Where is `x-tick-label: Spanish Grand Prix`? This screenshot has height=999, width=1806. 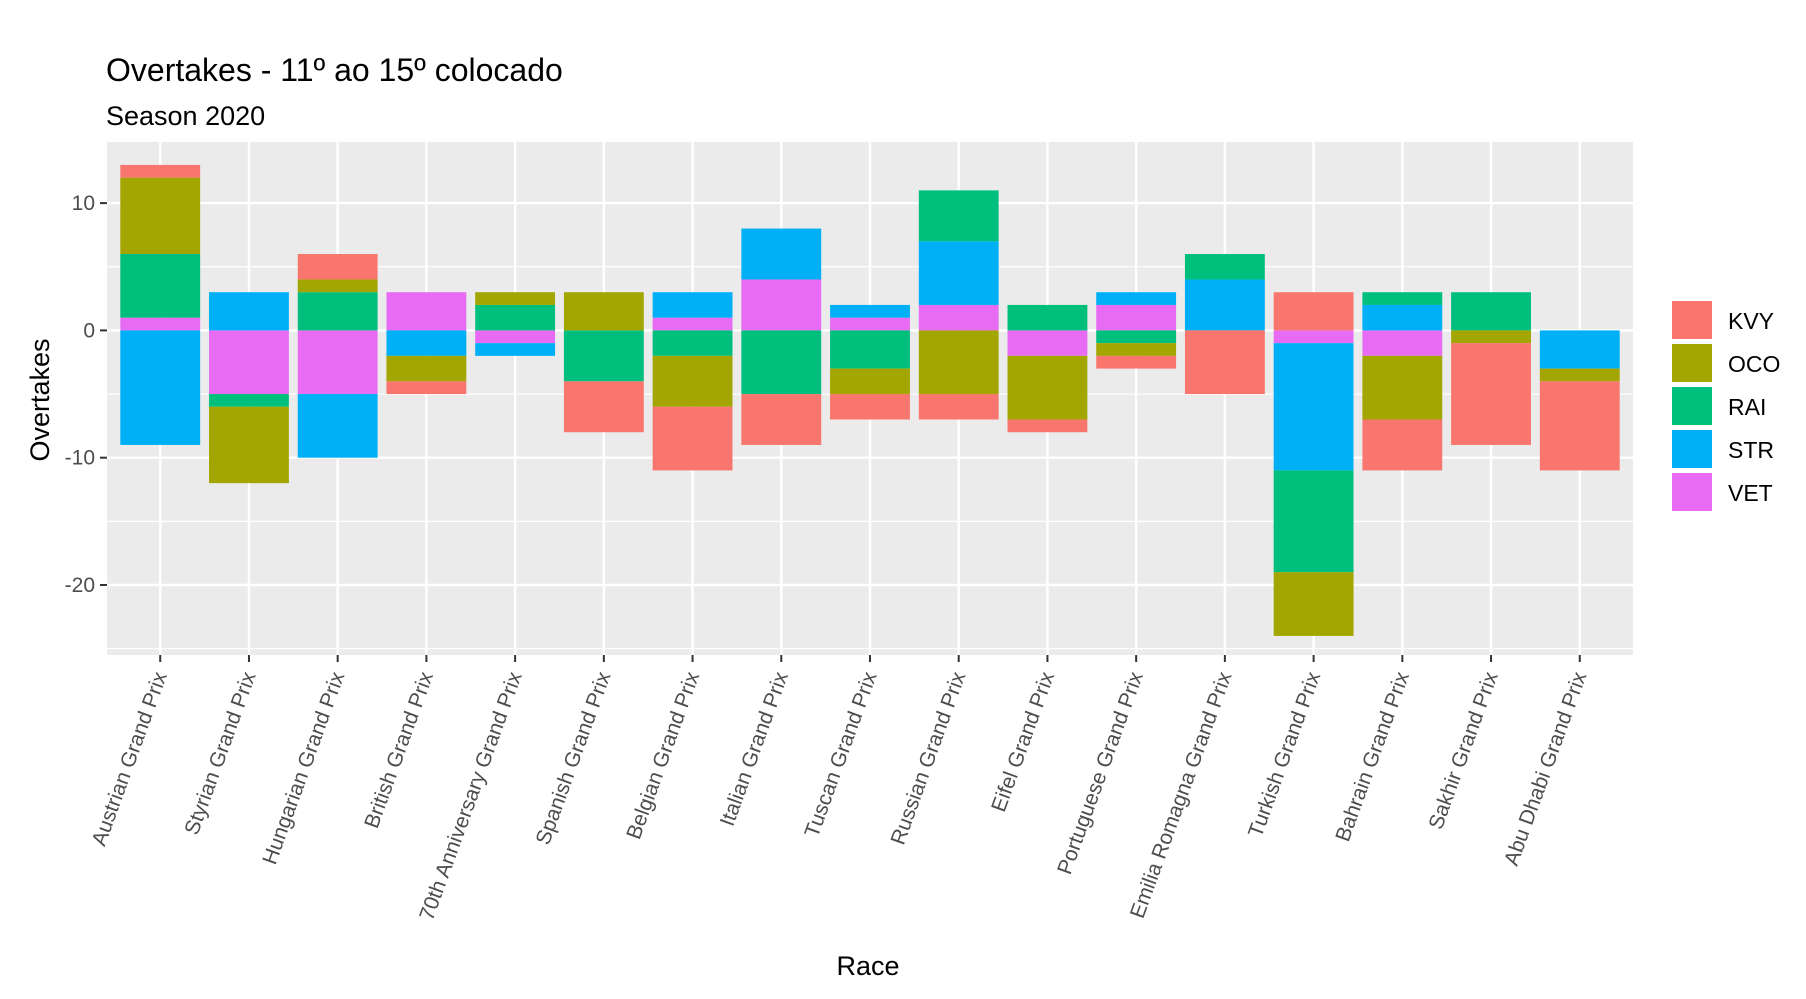
x-tick-label: Spanish Grand Prix is located at coordinates (574, 757).